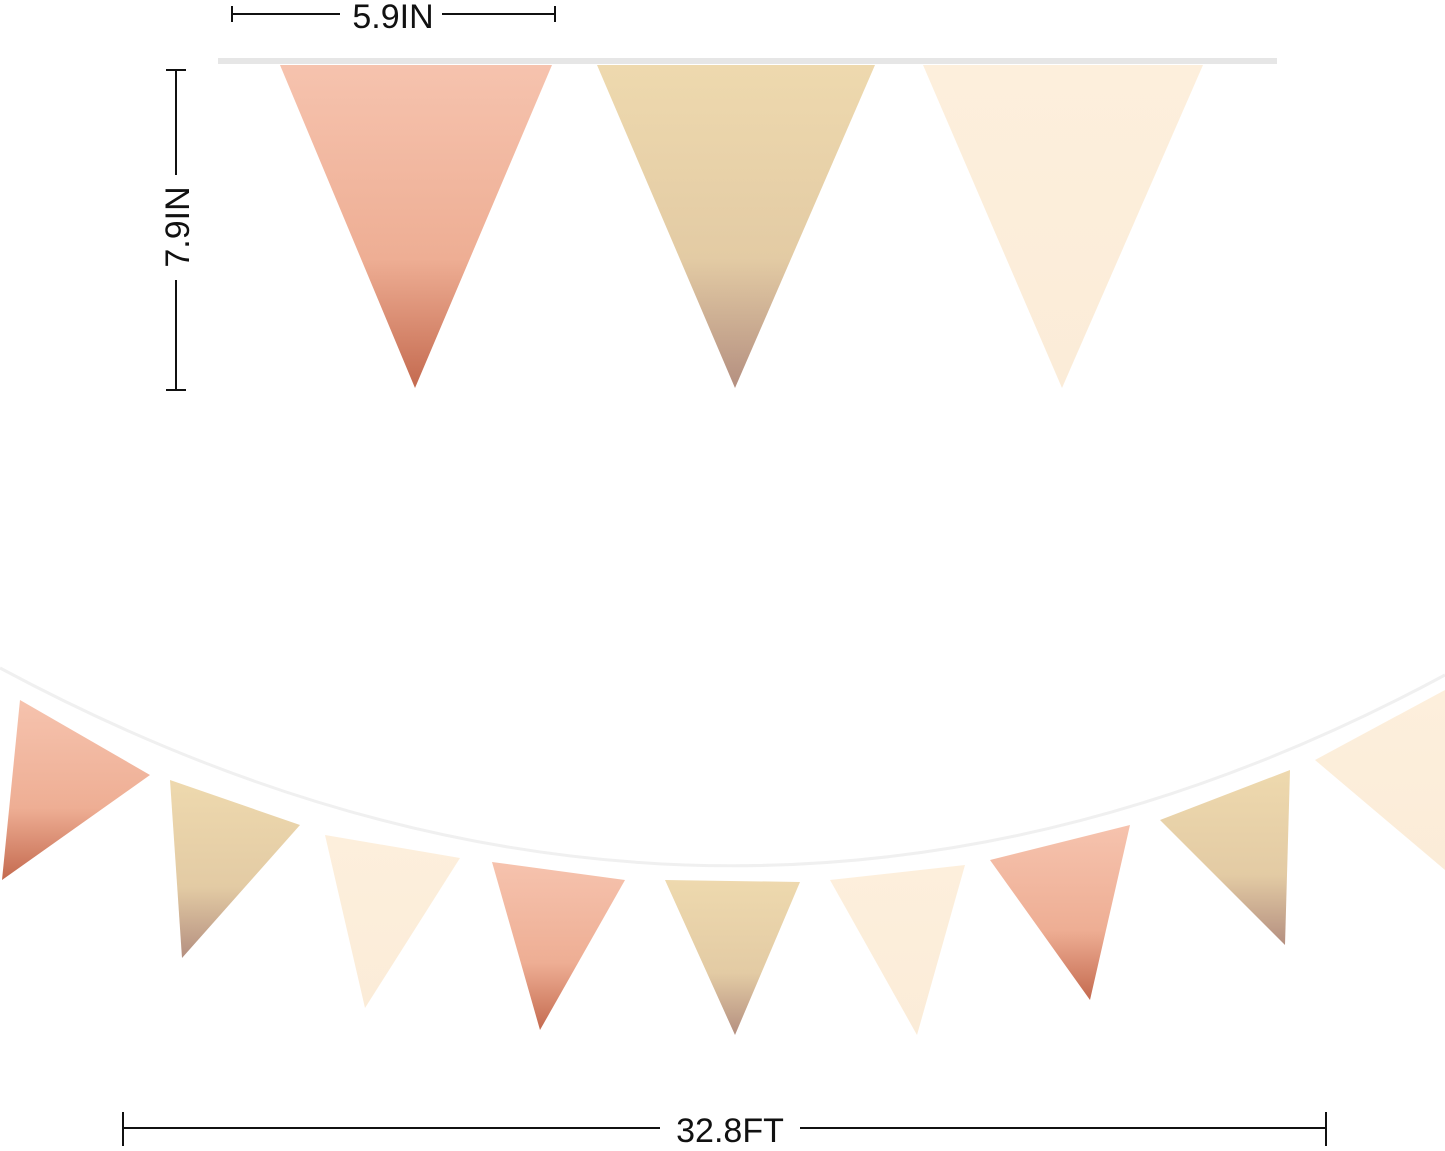 The image size is (1445, 1151). Describe the element at coordinates (730, 1131) in the screenshot. I see `length-label: 32.8FT` at that location.